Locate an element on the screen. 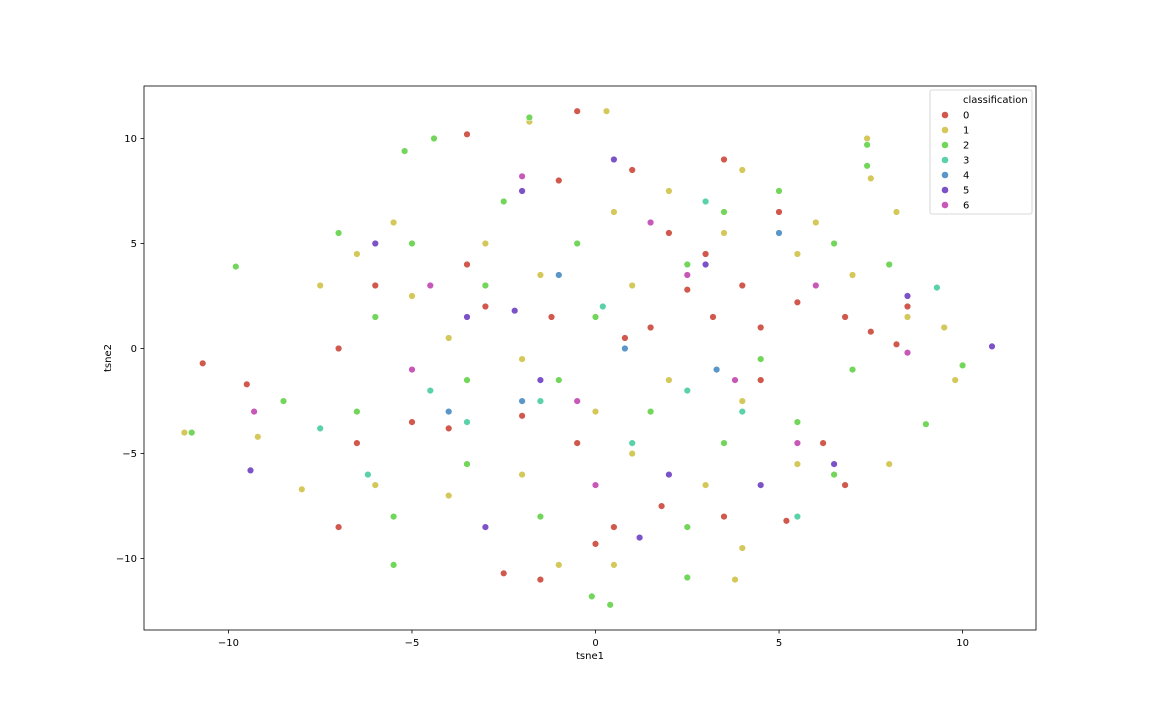 This screenshot has height=720, width=1152. legend-label-5: 5 is located at coordinates (966, 191).